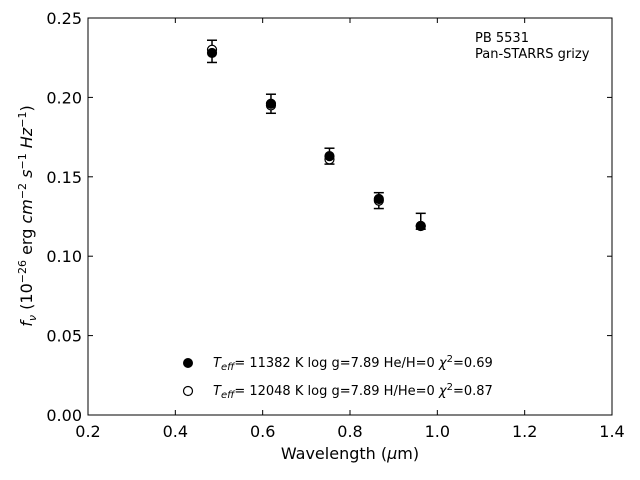 The image size is (640, 480). What do you see at coordinates (64, 415) in the screenshot?
I see `y-tick-label: 0.00` at bounding box center [64, 415].